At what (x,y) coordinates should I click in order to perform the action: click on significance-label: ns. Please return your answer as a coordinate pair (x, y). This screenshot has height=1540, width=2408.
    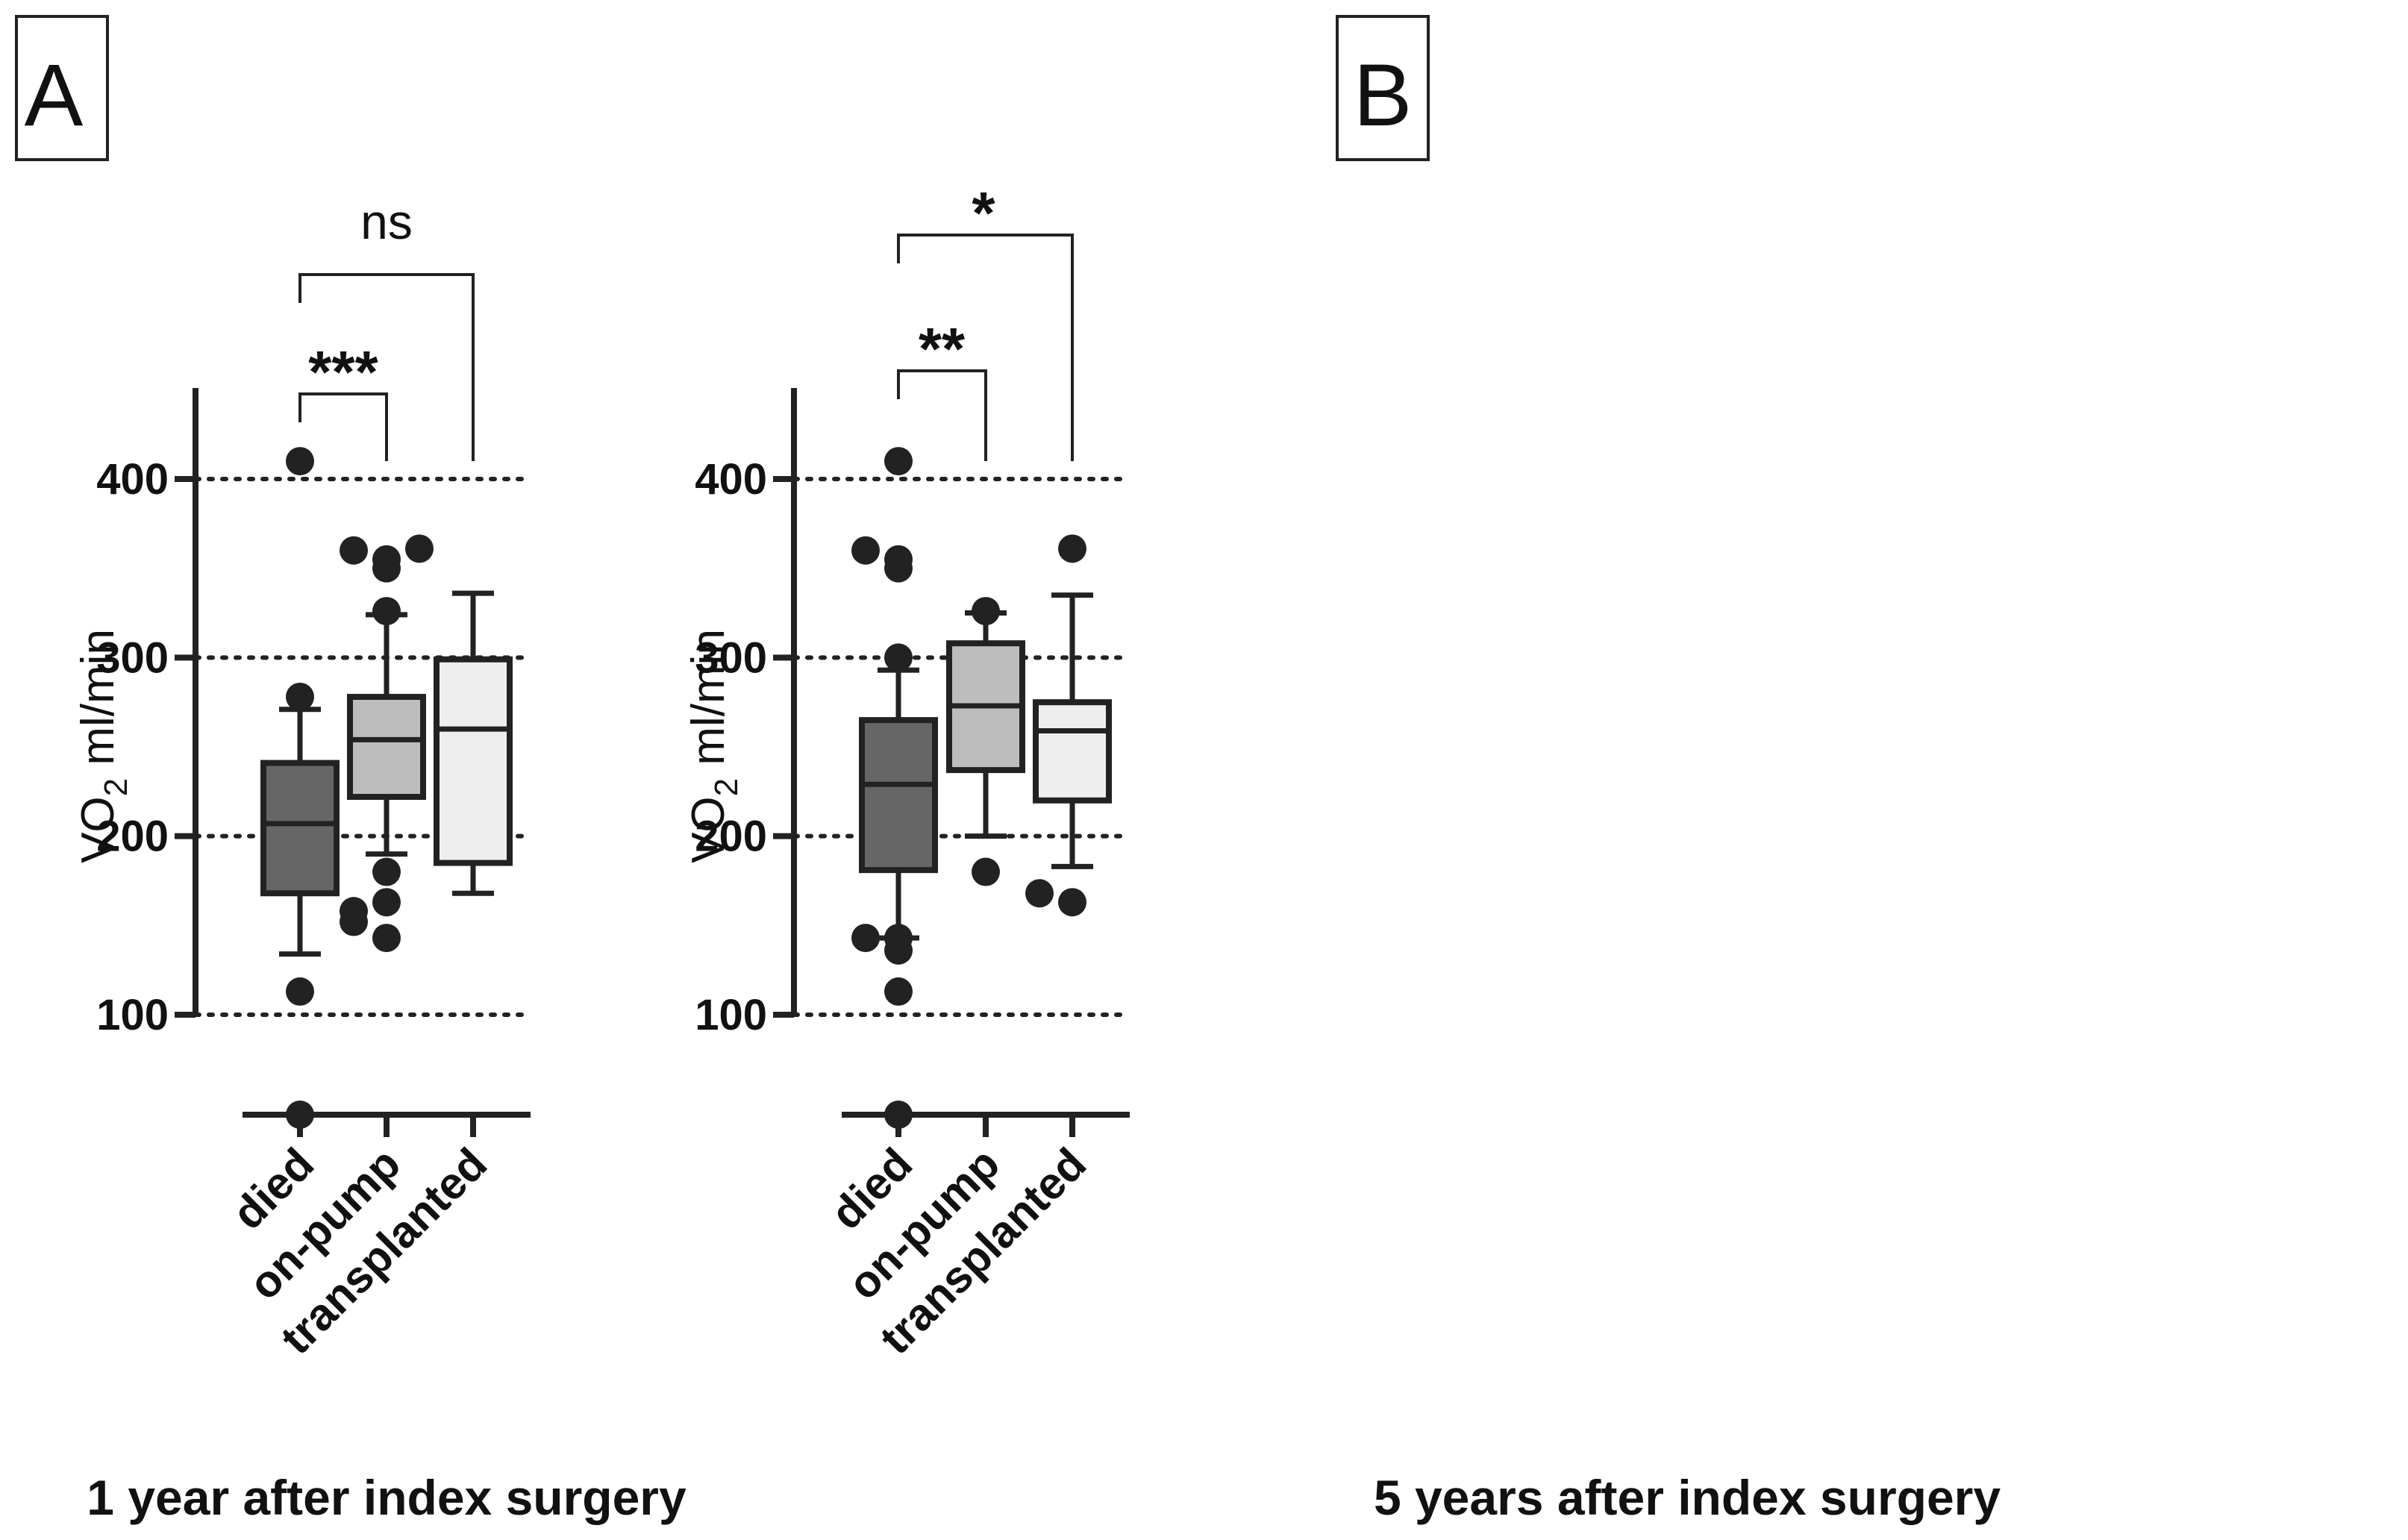
    Looking at the image, I should click on (386, 221).